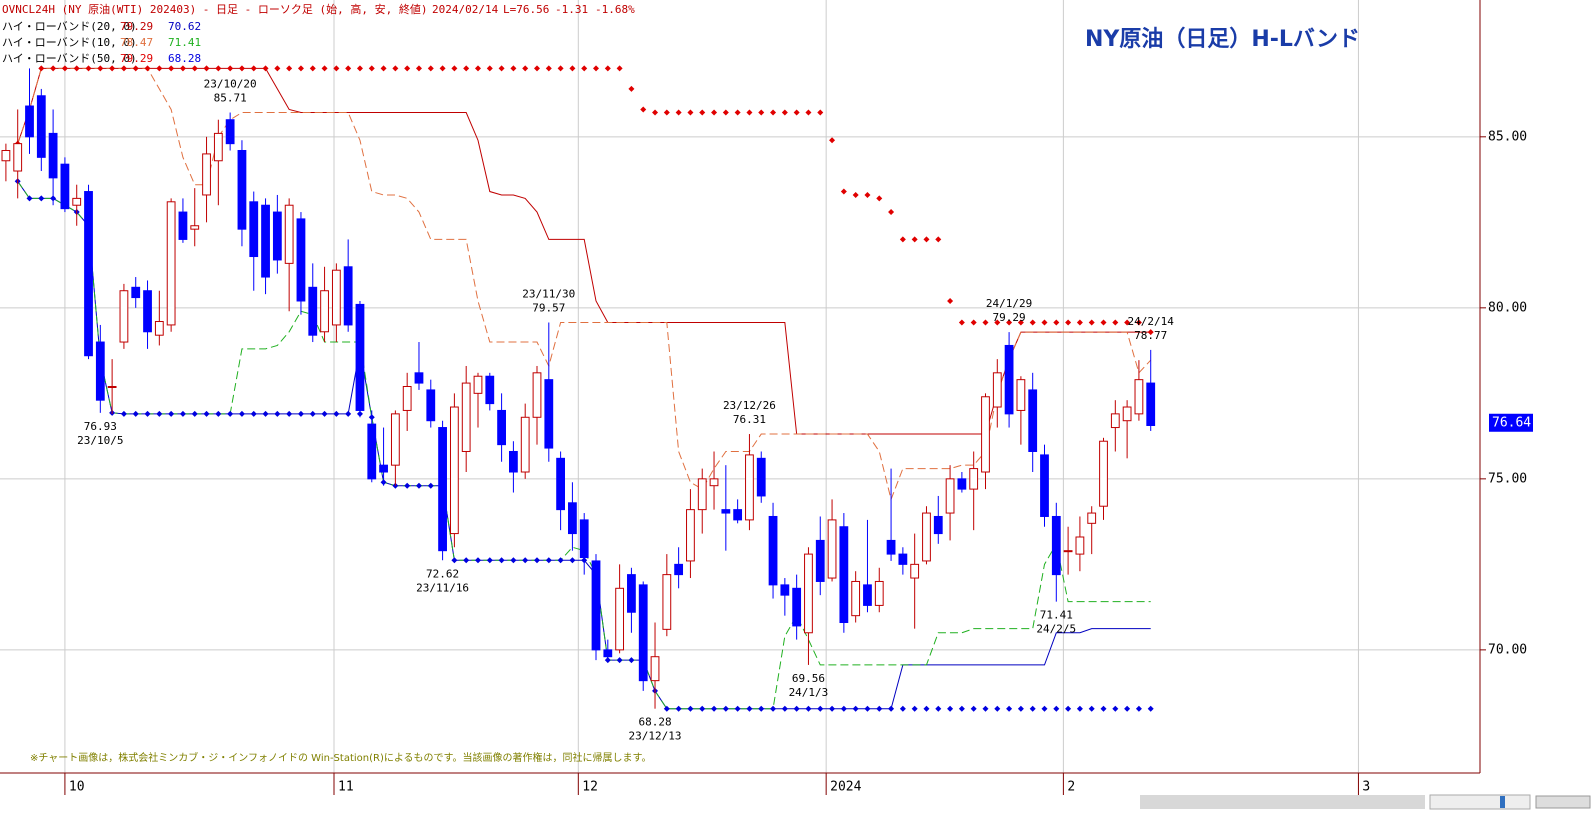 This screenshot has width=1592, height=822. Describe the element at coordinates (548, 308) in the screenshot. I see `annotation-value: 79.57` at that location.